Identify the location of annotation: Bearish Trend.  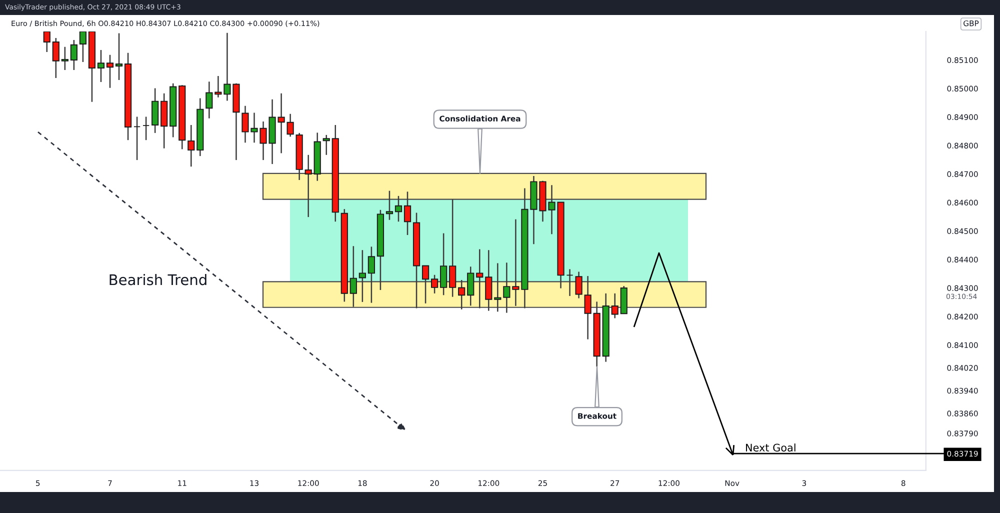
(158, 280).